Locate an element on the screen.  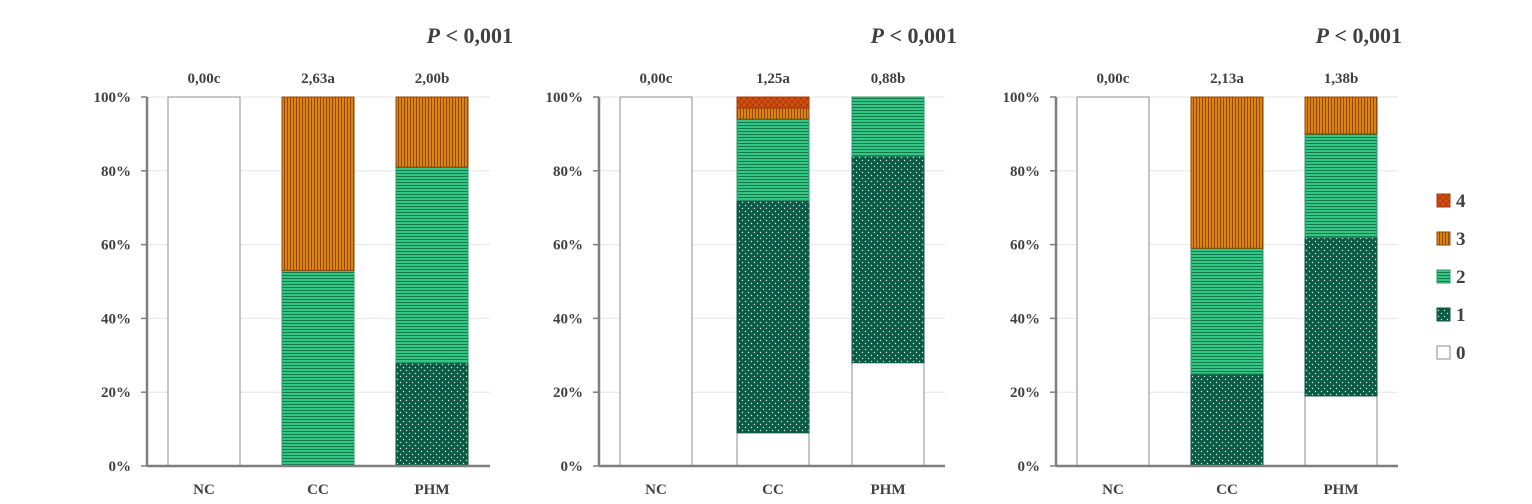
bar-mean-annotation: 1,25a is located at coordinates (773, 79).